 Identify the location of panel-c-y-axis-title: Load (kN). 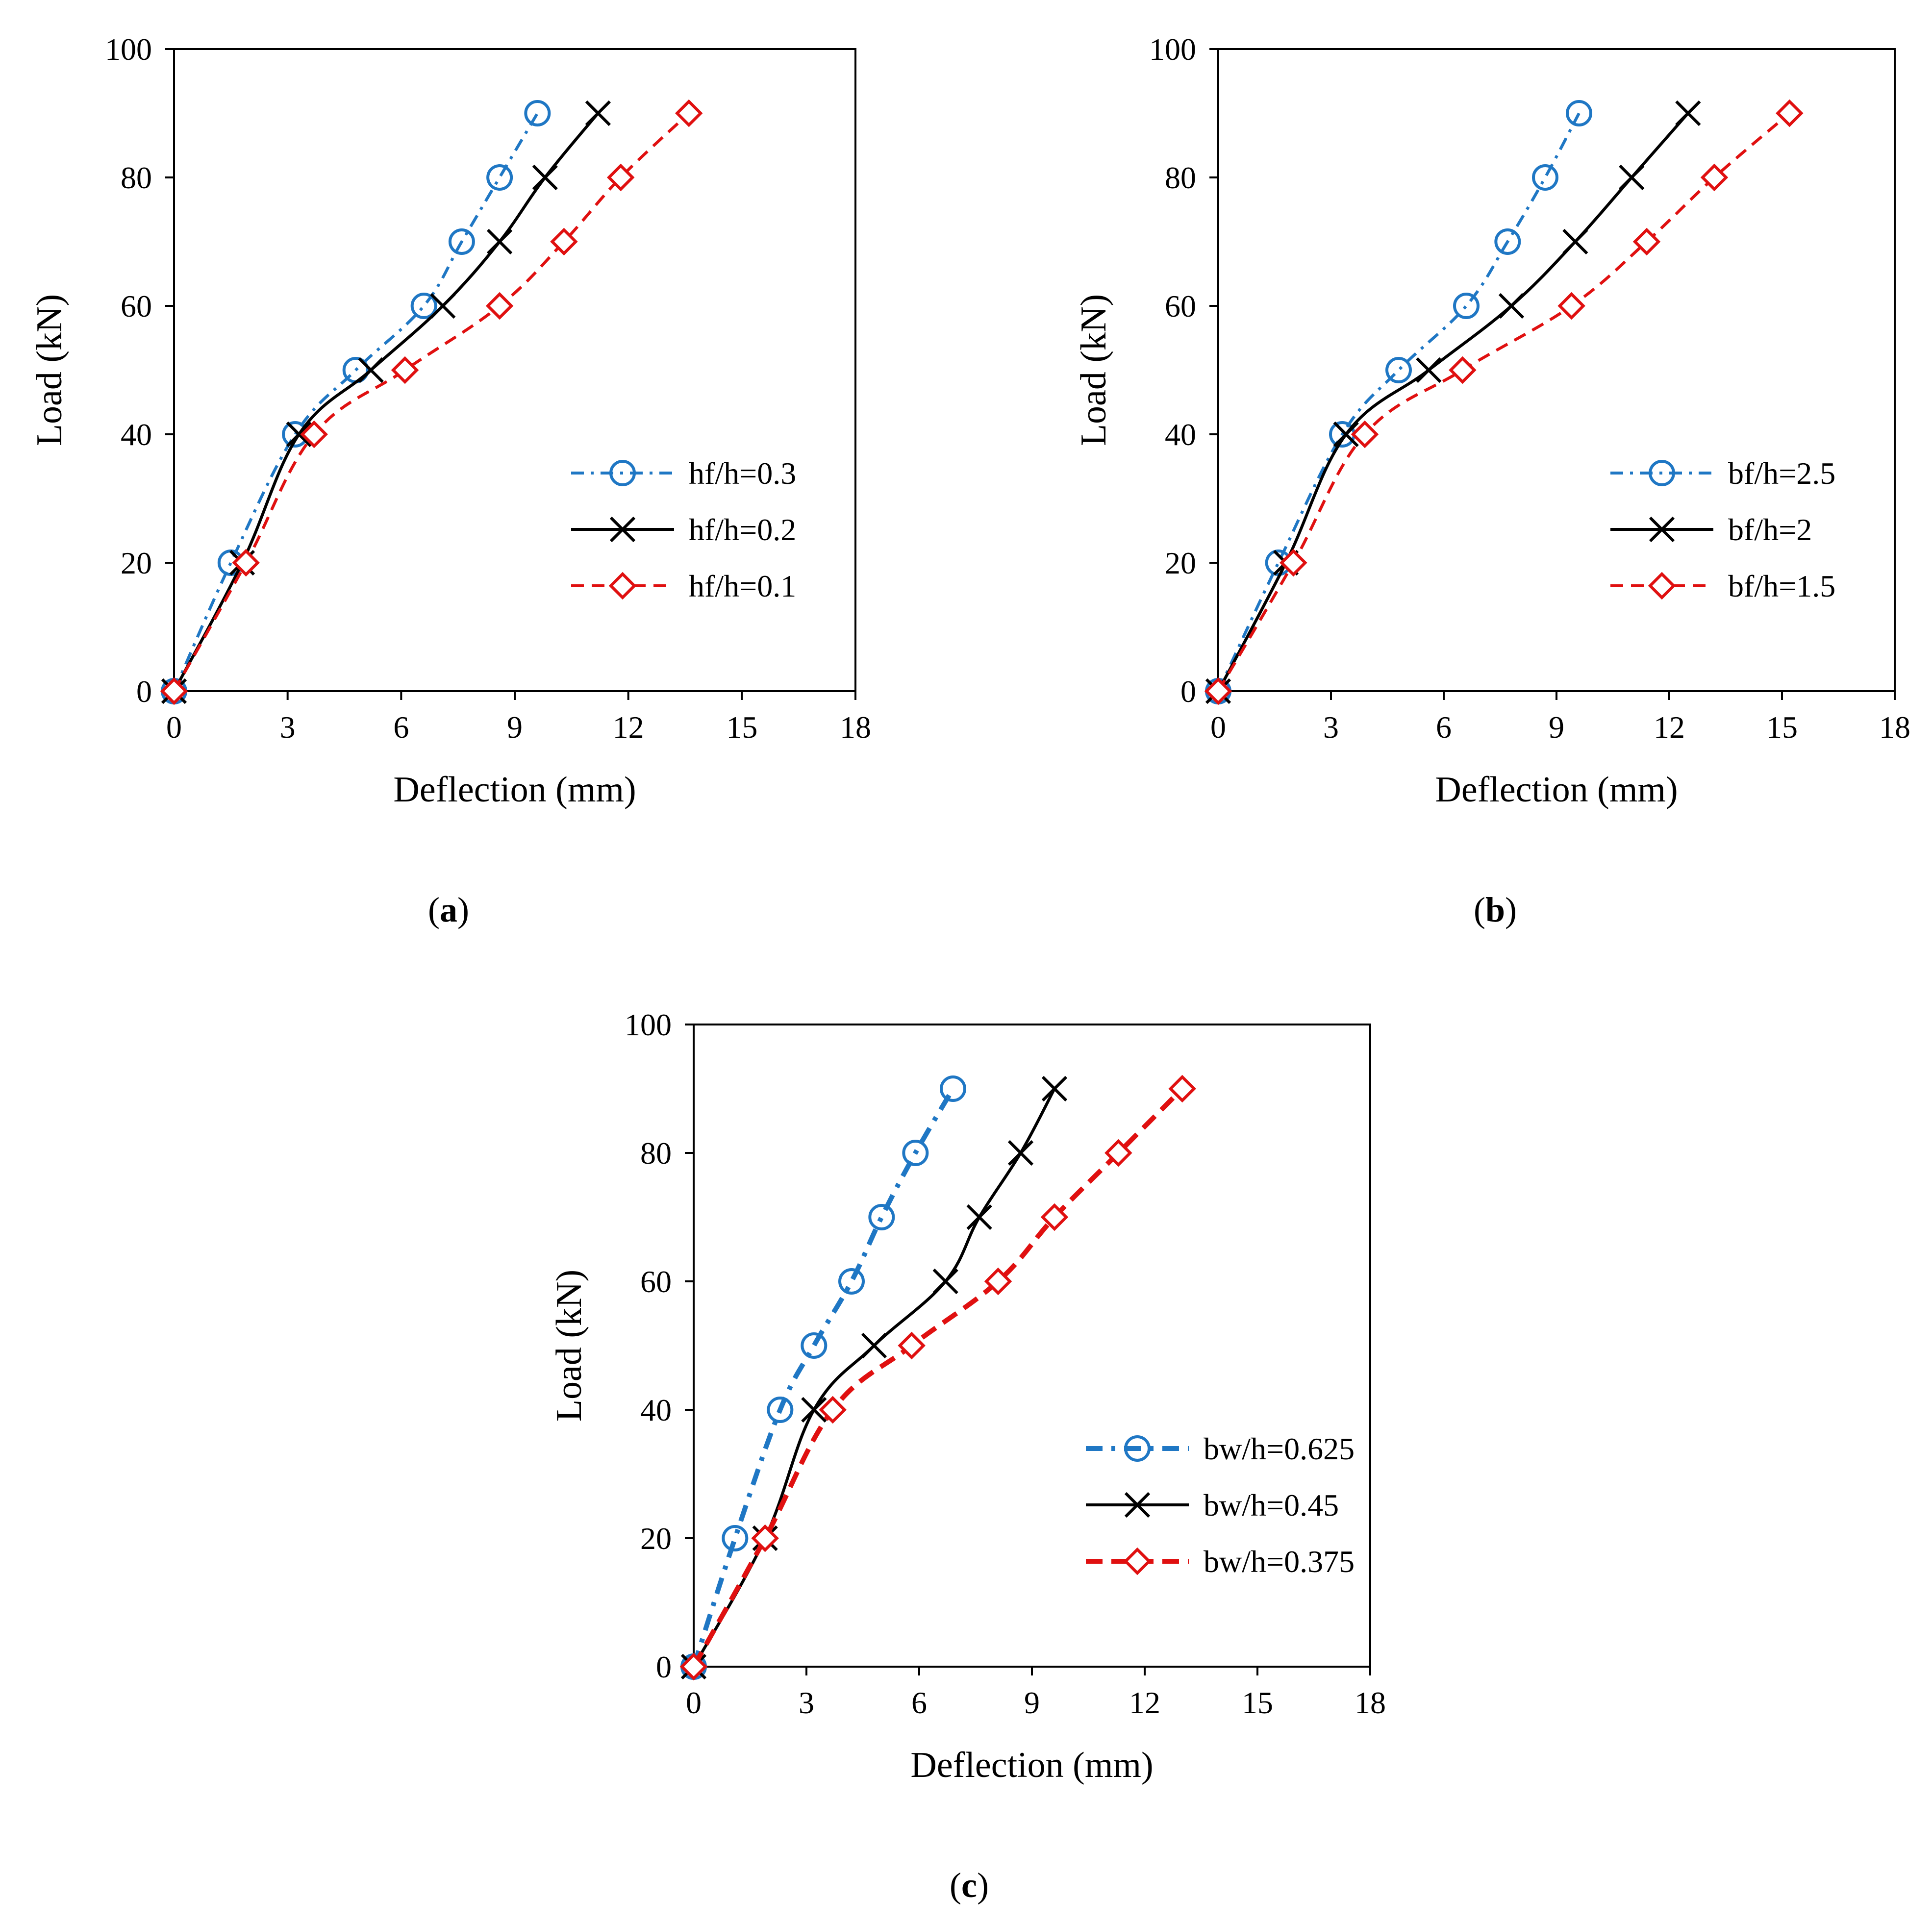
(569, 1346).